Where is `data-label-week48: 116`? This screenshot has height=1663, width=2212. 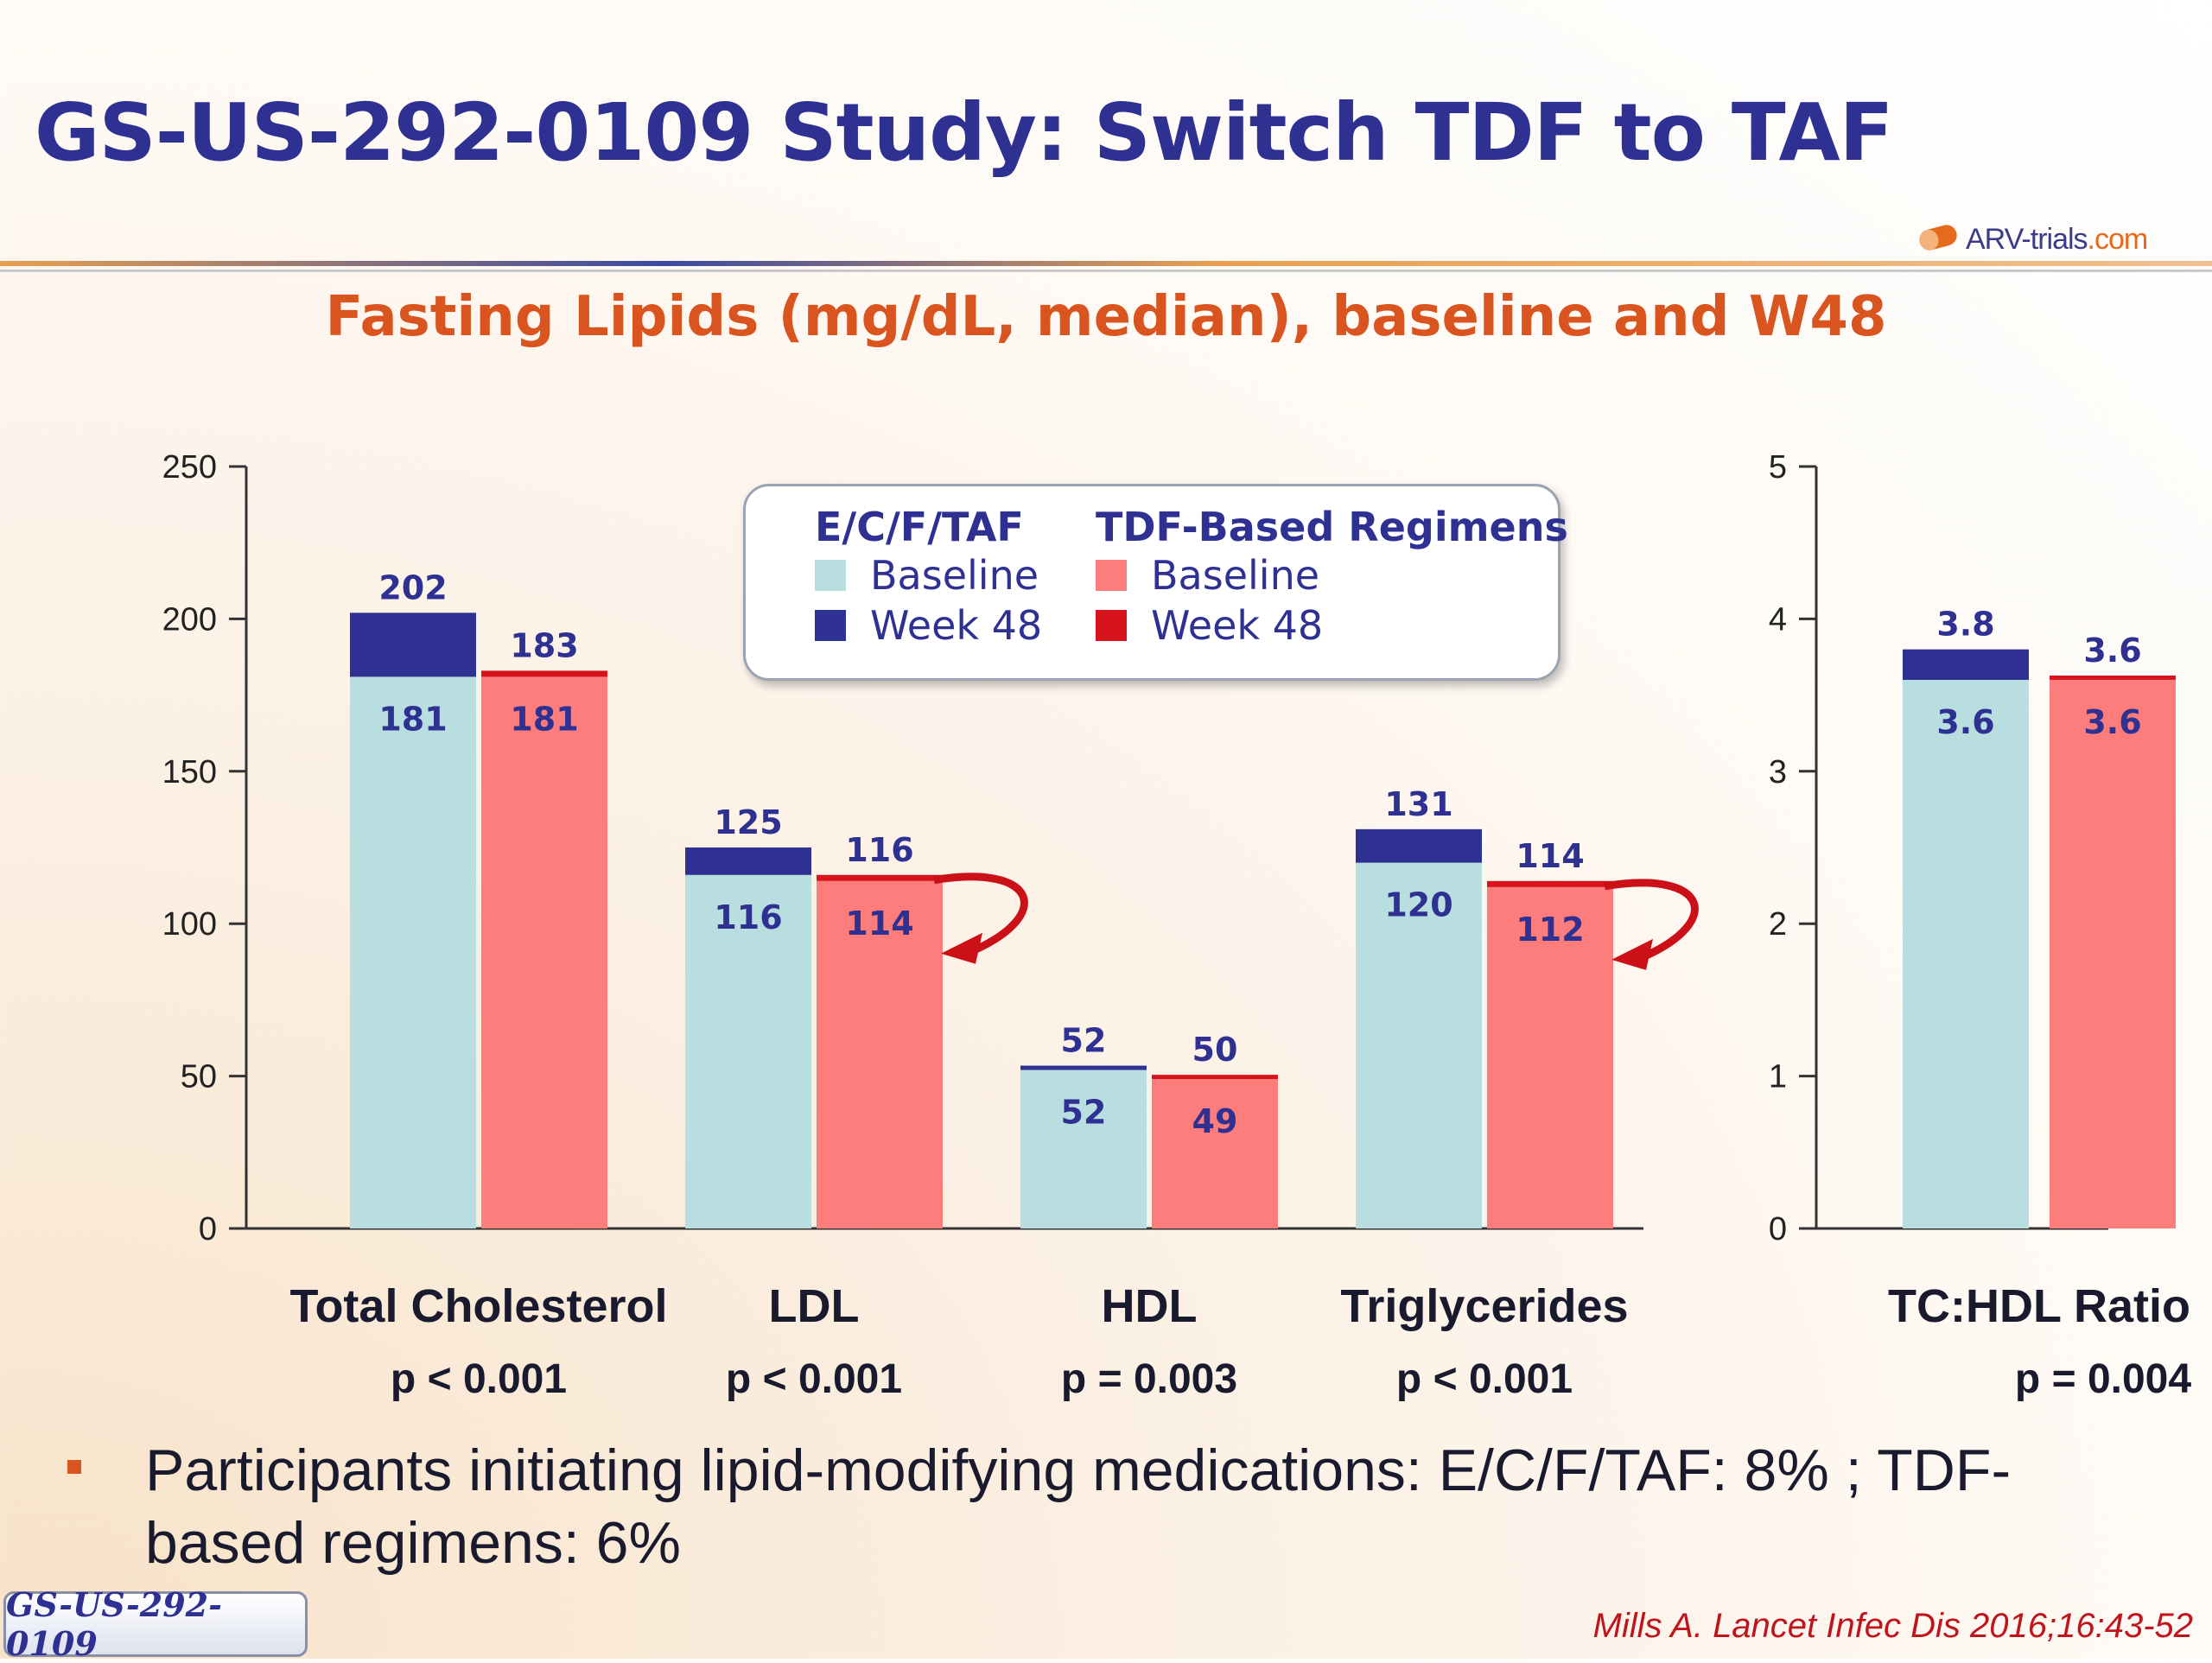 data-label-week48: 116 is located at coordinates (879, 850).